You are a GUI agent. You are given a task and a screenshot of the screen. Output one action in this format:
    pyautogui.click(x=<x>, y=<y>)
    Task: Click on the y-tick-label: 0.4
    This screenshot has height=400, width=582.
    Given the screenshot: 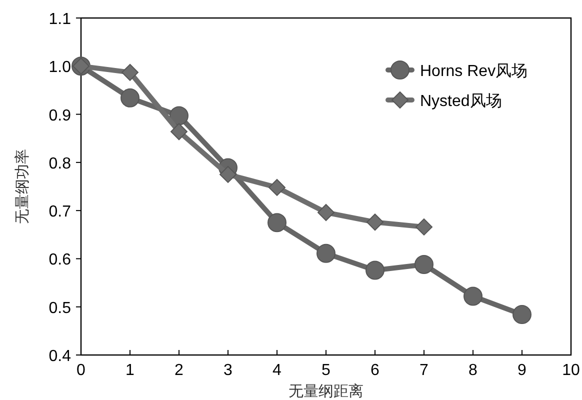 What is the action you would take?
    pyautogui.click(x=60, y=356)
    